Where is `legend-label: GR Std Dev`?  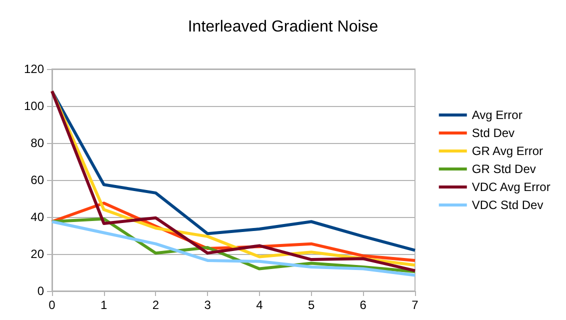
legend-label: GR Std Dev is located at coordinates (504, 169).